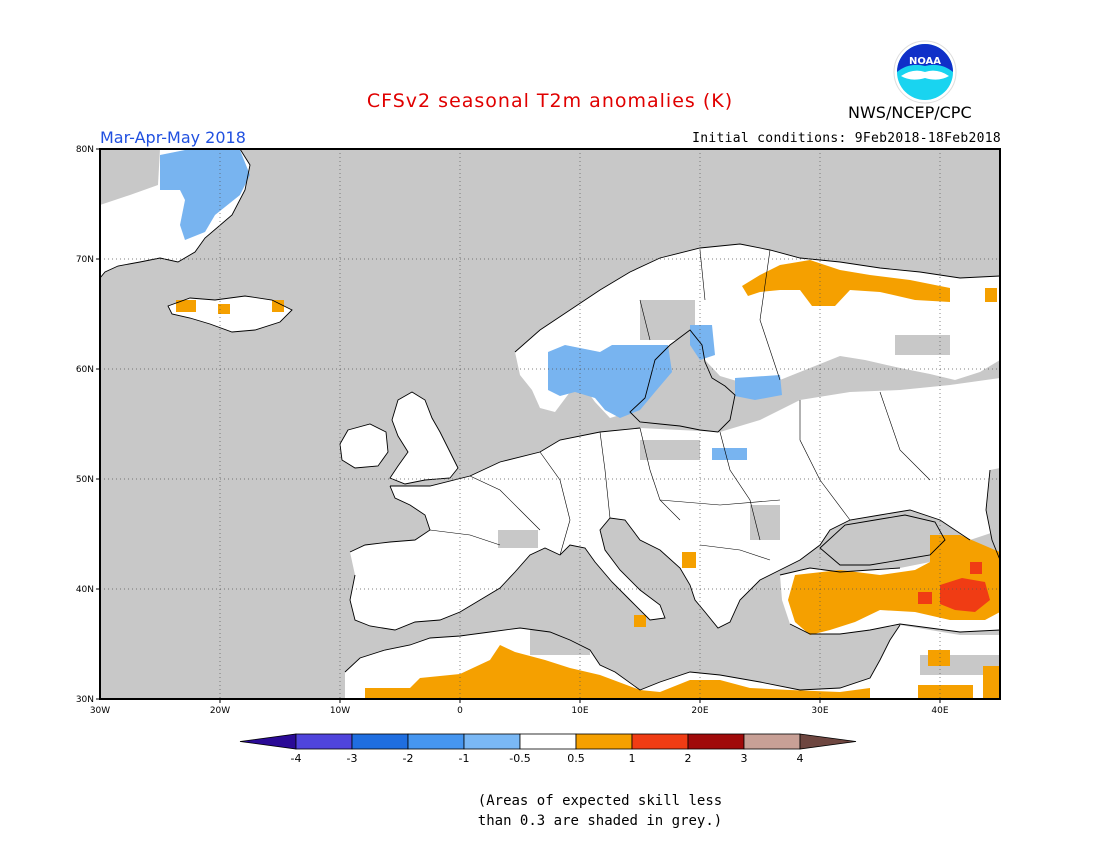  What do you see at coordinates (991, 682) in the screenshot?
I see `warm-arabia` at bounding box center [991, 682].